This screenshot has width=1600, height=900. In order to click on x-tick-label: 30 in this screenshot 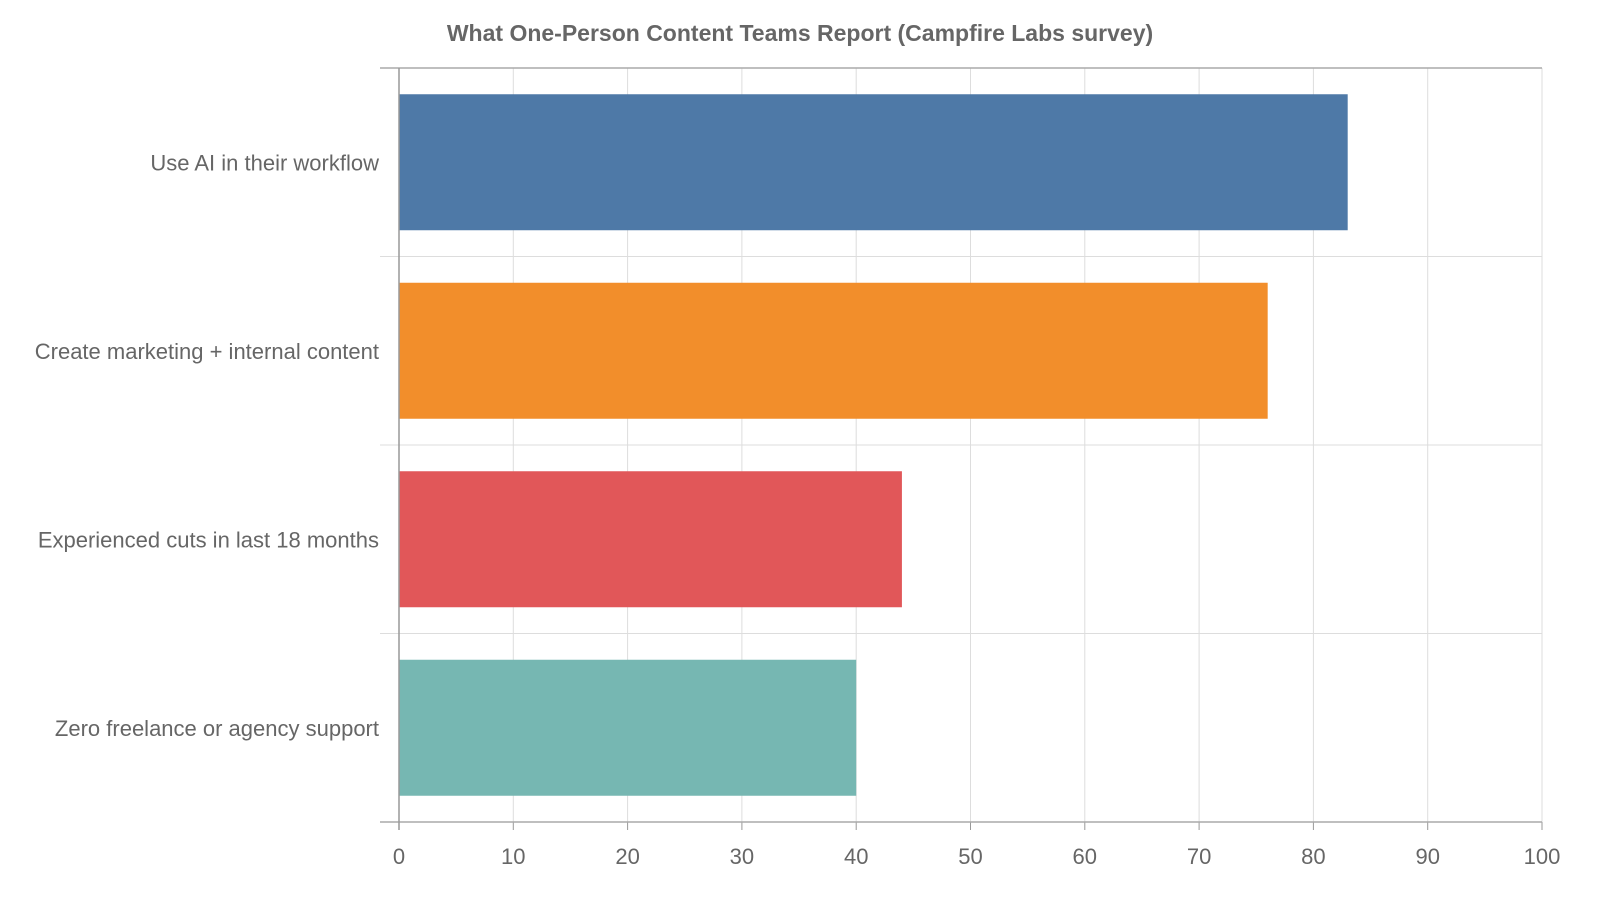, I will do `click(742, 856)`.